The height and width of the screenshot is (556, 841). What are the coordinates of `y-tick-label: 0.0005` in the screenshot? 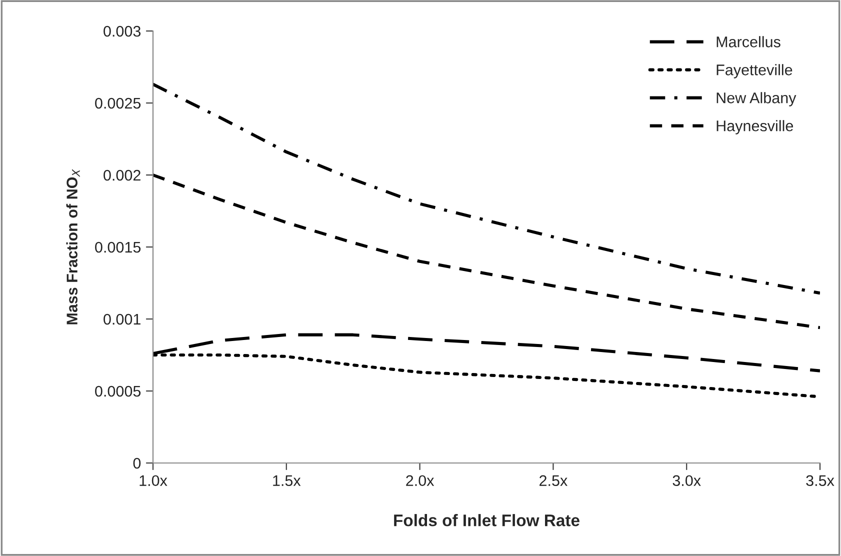 It's located at (118, 391).